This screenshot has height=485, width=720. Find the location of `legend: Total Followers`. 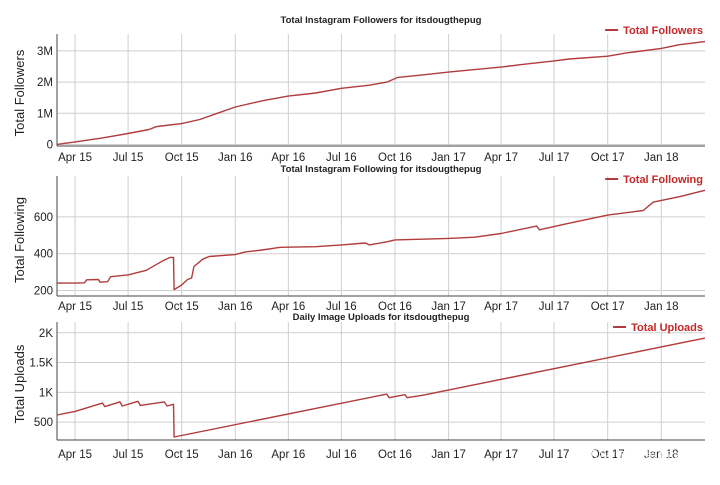

legend: Total Followers is located at coordinates (654, 31).